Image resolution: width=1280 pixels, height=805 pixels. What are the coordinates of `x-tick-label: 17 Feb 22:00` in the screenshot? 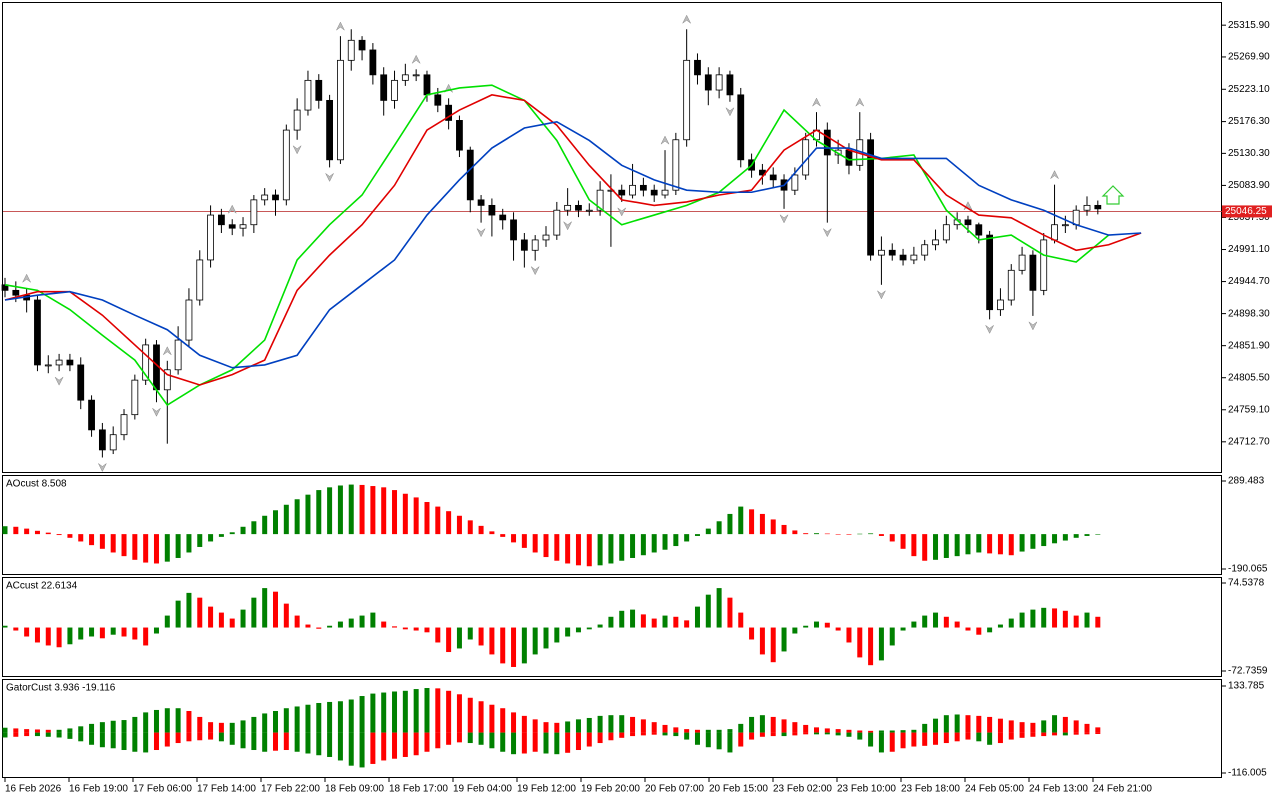 It's located at (290, 789).